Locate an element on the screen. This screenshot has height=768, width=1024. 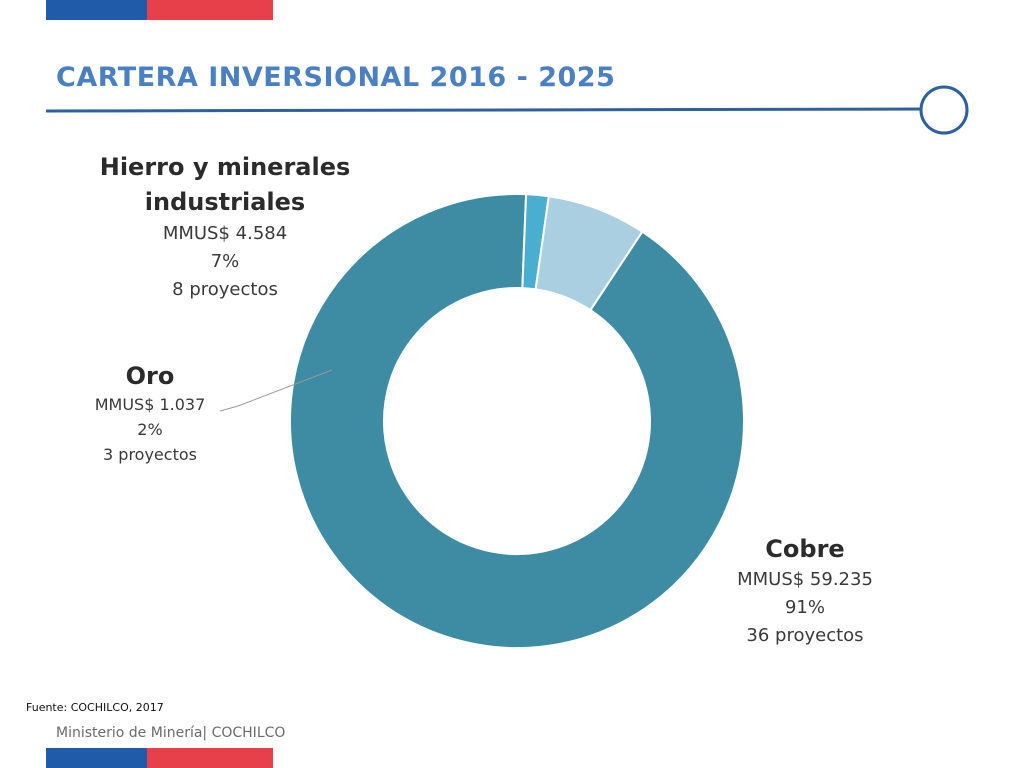
slice-percent-hierro: 7% is located at coordinates (225, 261).